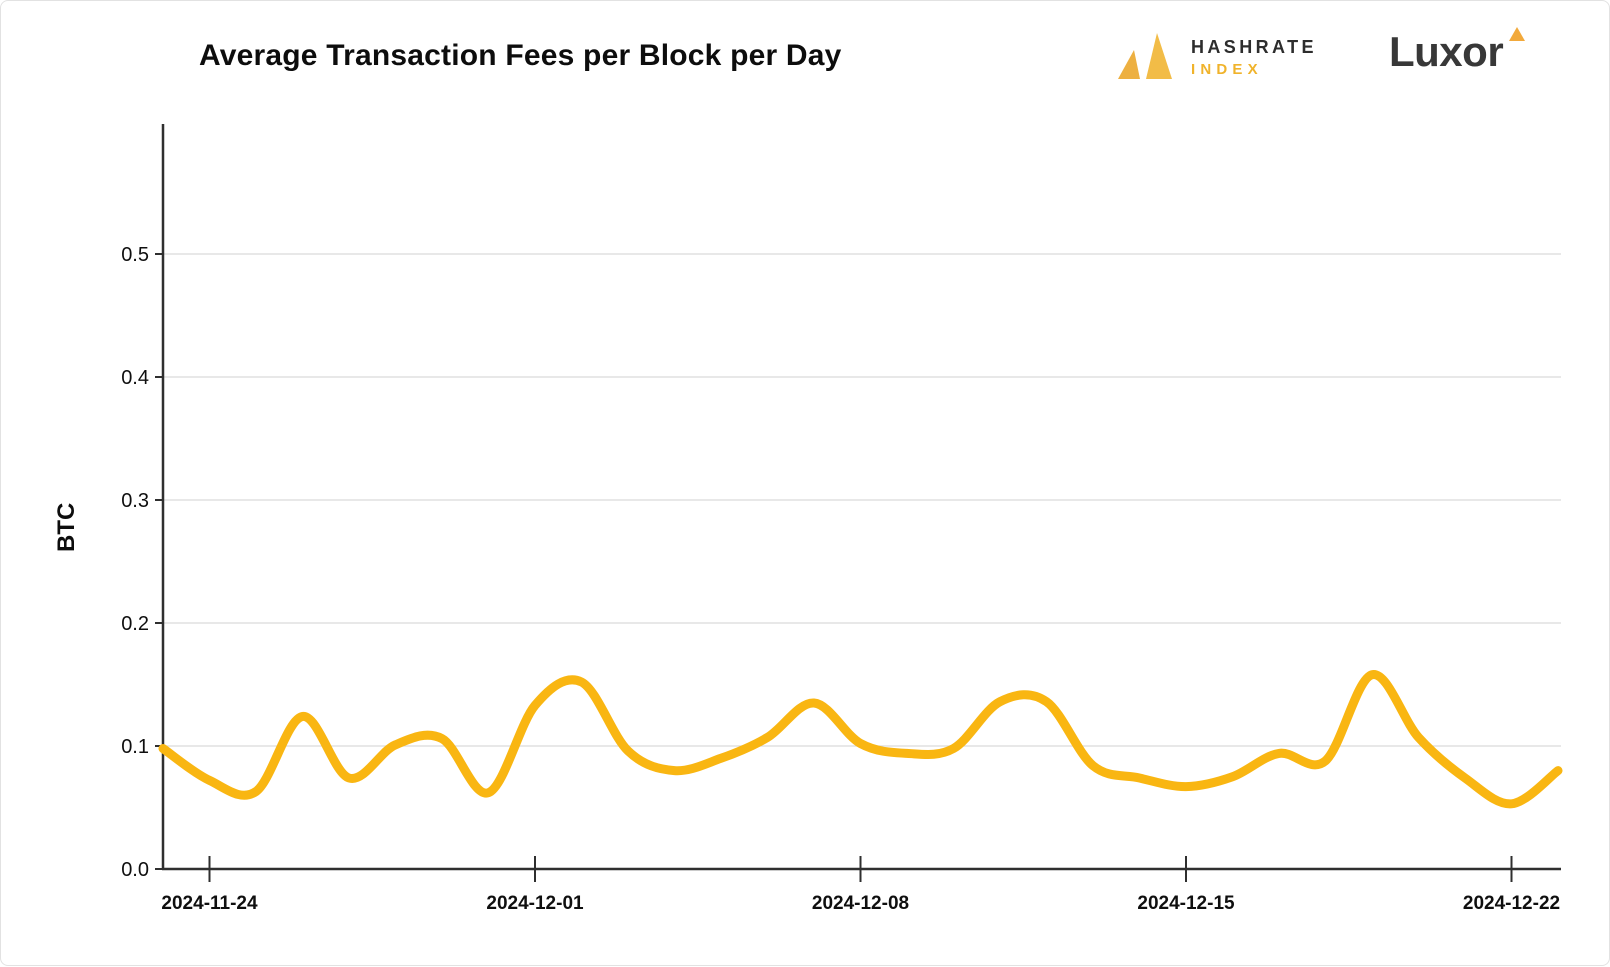 This screenshot has height=967, width=1610. What do you see at coordinates (1145, 56) in the screenshot?
I see `hashrate-index-icon` at bounding box center [1145, 56].